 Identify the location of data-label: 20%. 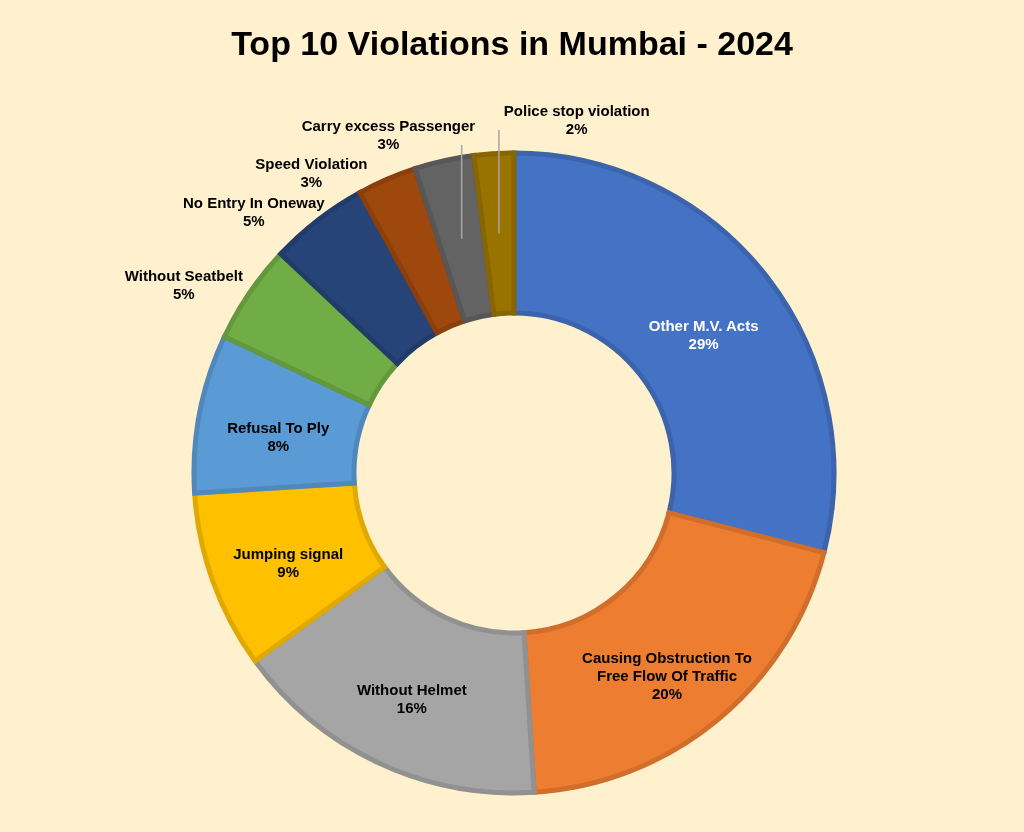
(666, 693).